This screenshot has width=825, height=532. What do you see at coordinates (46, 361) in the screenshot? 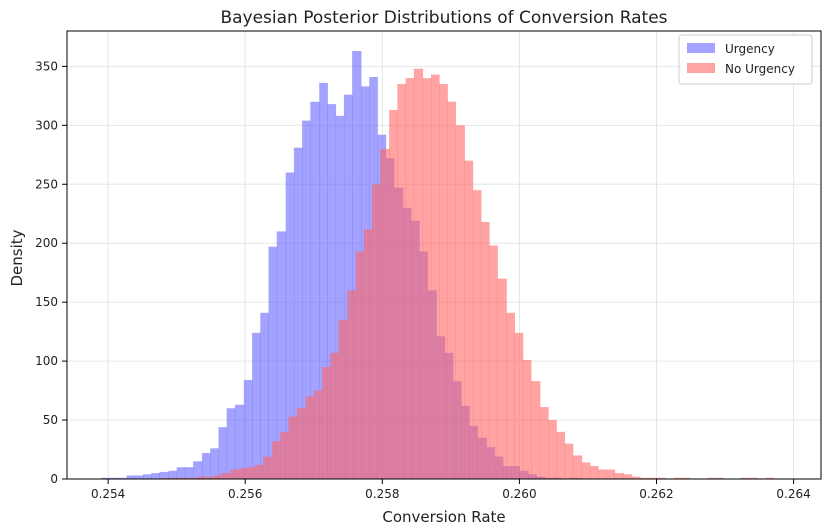
I see `y-tick-label: 100` at bounding box center [46, 361].